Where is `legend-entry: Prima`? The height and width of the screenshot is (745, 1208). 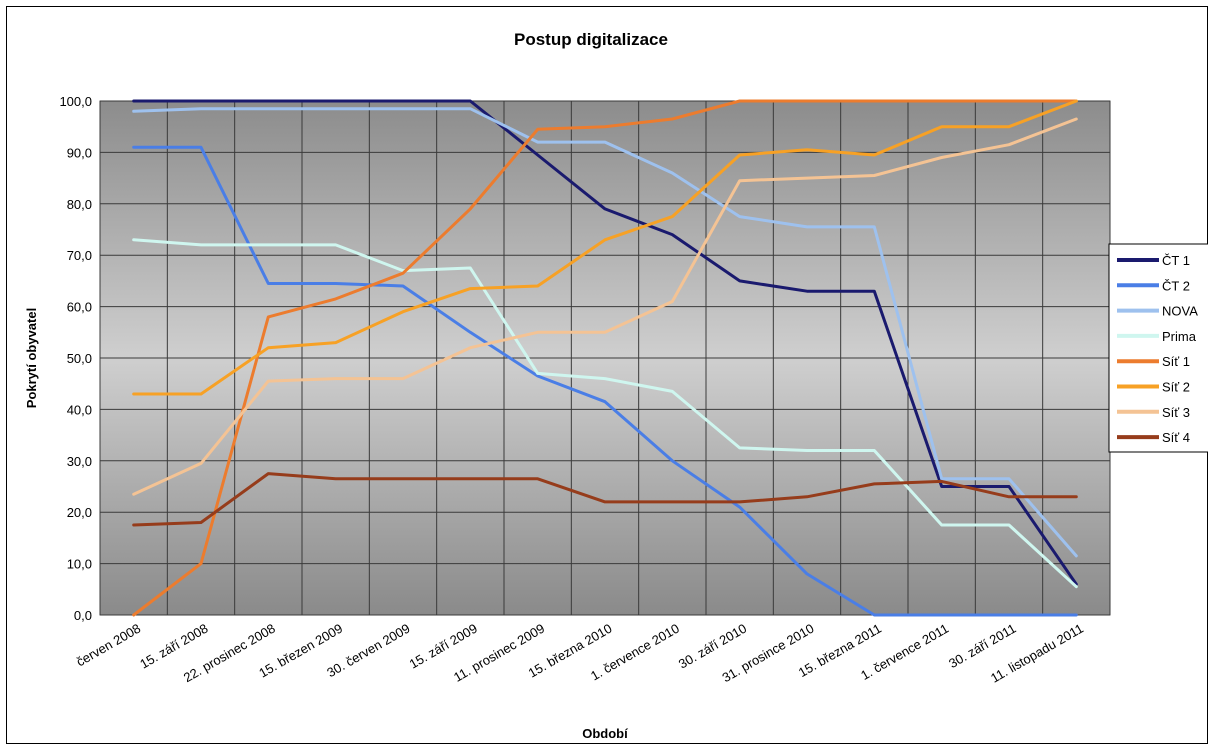 legend-entry: Prima is located at coordinates (1179, 336).